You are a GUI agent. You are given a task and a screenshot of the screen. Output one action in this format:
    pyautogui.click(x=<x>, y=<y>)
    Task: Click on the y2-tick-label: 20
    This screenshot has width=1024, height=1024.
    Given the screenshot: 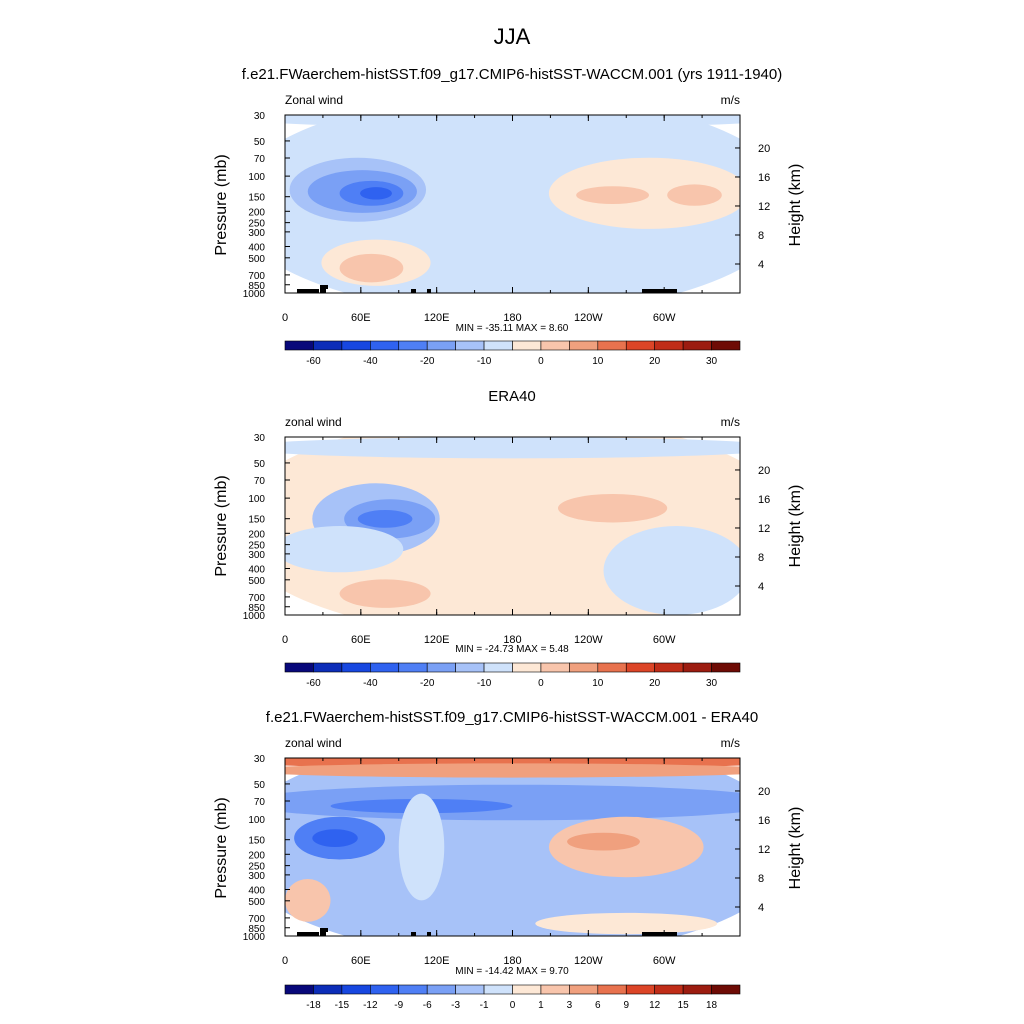 What is the action you would take?
    pyautogui.click(x=764, y=471)
    